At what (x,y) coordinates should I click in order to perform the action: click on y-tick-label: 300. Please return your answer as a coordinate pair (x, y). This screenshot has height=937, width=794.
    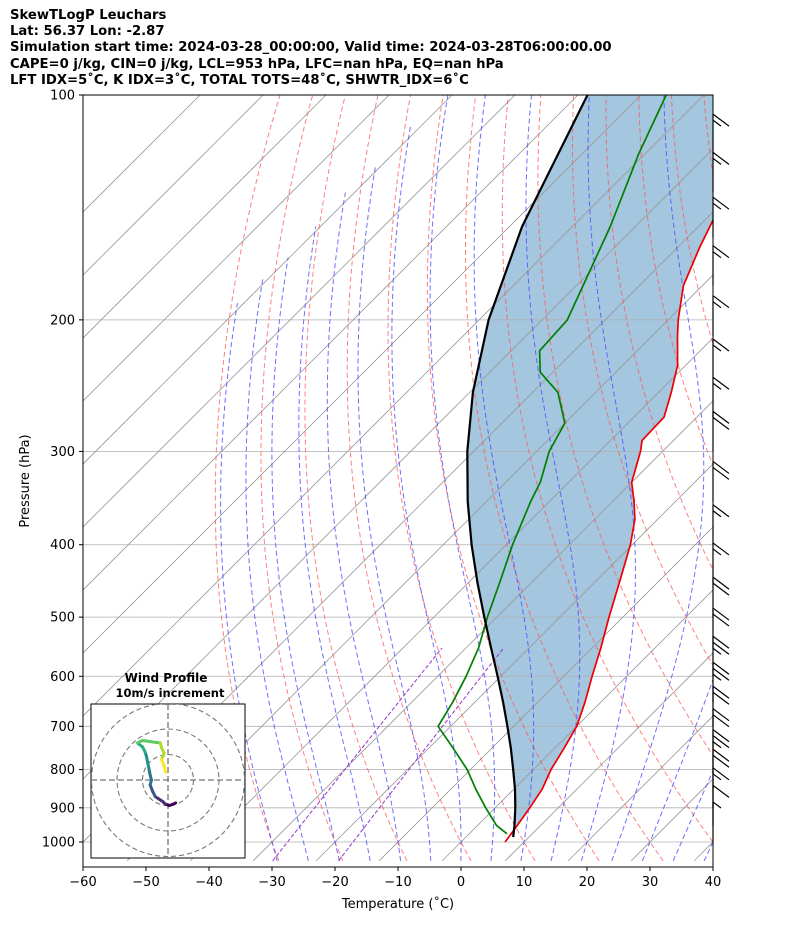
    Looking at the image, I should click on (62, 452).